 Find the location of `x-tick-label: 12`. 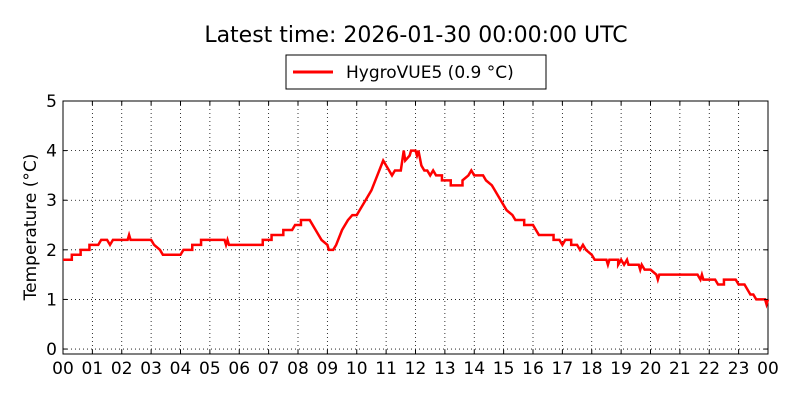

x-tick-label: 12 is located at coordinates (416, 369).